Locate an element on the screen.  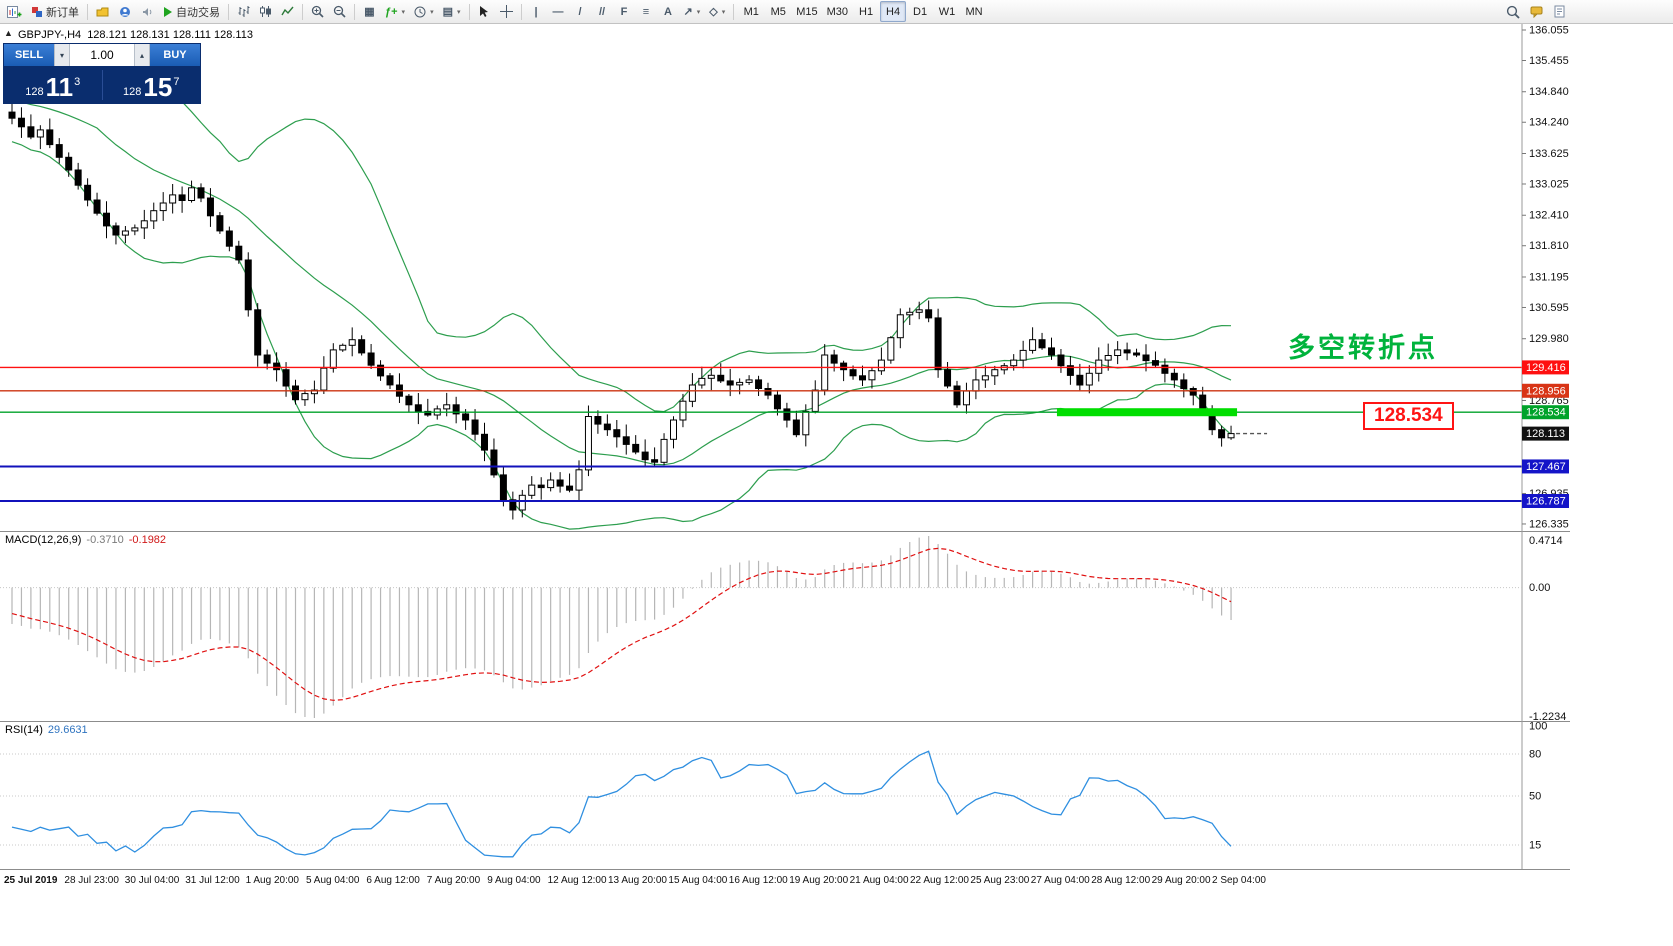
volume-decrease-button: ▾ is located at coordinates (62, 55).